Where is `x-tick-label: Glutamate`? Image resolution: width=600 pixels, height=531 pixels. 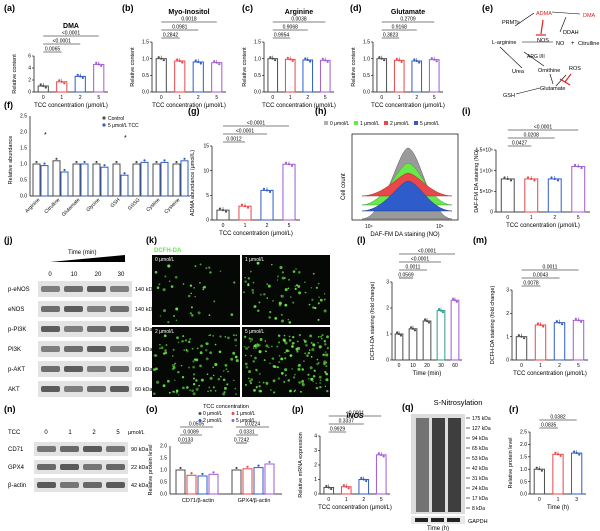 x-tick-label: Glutamate is located at coordinates (71, 207).